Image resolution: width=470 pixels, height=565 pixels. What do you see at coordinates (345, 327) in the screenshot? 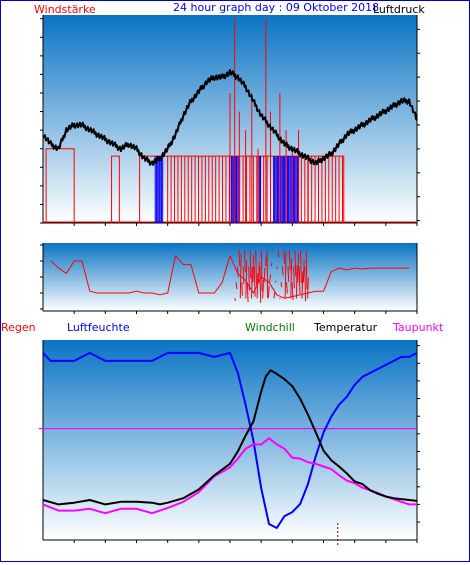
I see `temperature-label: Temperatur` at bounding box center [345, 327].